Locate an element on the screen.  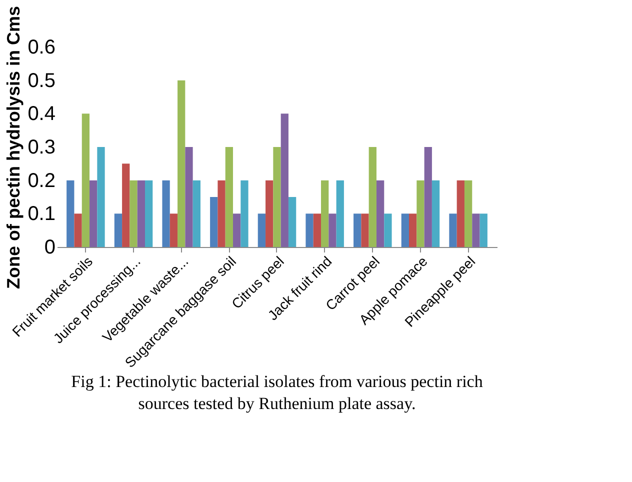
y-tick-label: 0.2 is located at coordinates (42, 181).